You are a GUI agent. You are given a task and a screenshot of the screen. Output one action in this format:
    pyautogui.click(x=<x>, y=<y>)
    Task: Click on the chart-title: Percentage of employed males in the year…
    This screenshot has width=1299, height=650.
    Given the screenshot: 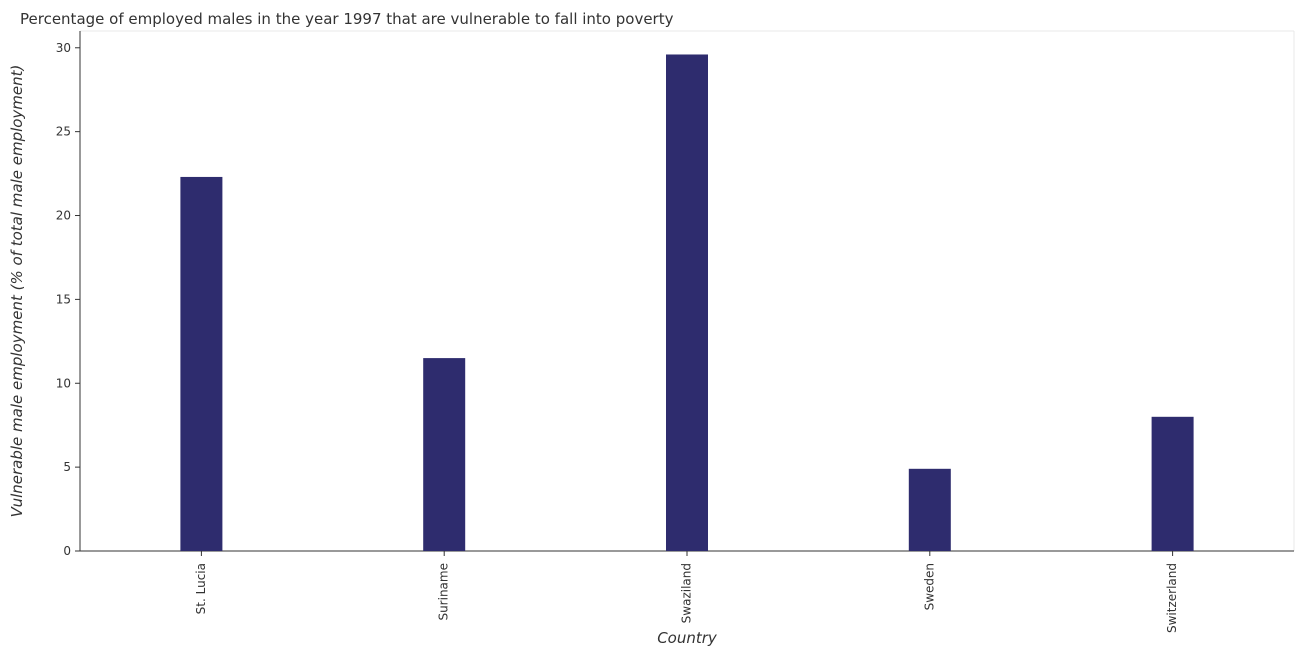 What is the action you would take?
    pyautogui.click(x=347, y=19)
    